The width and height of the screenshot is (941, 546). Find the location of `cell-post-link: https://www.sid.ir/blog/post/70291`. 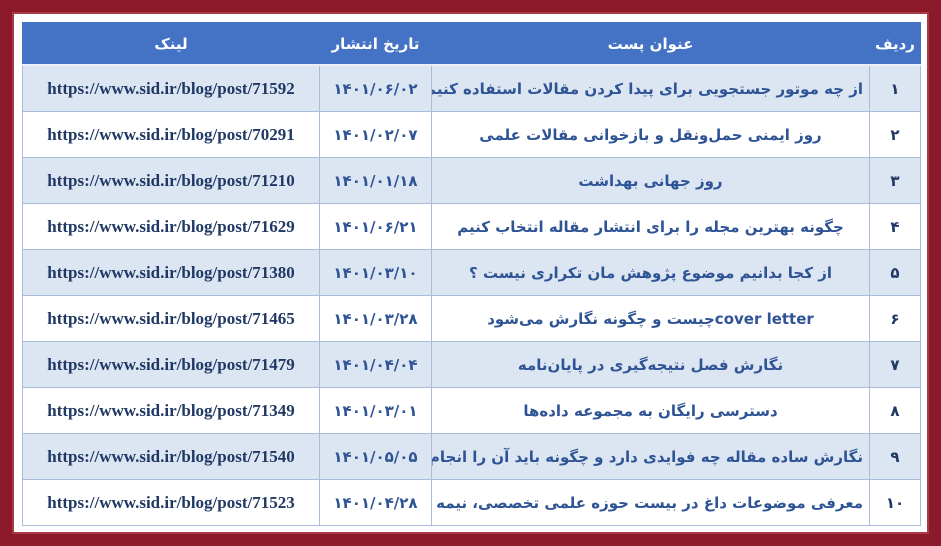

cell-post-link: https://www.sid.ir/blog/post/70291 is located at coordinates (171, 134).